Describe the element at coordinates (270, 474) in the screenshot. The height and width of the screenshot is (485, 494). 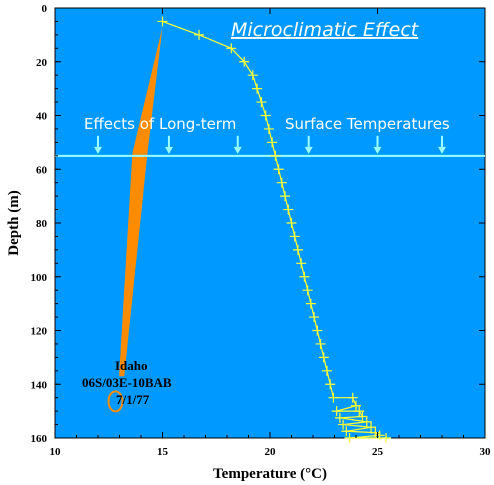
I see `x-axis-title: Temperature (°C)` at that location.